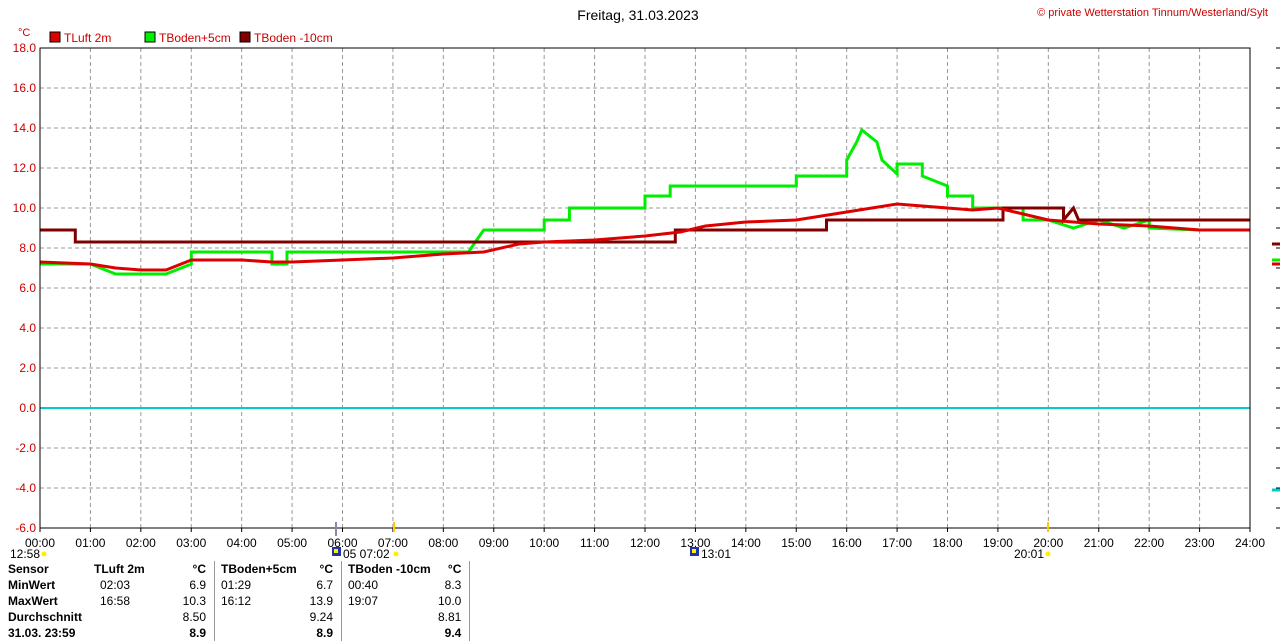 This screenshot has width=1280, height=641. I want to click on y-tick-label: 18.0, so click(25, 48).